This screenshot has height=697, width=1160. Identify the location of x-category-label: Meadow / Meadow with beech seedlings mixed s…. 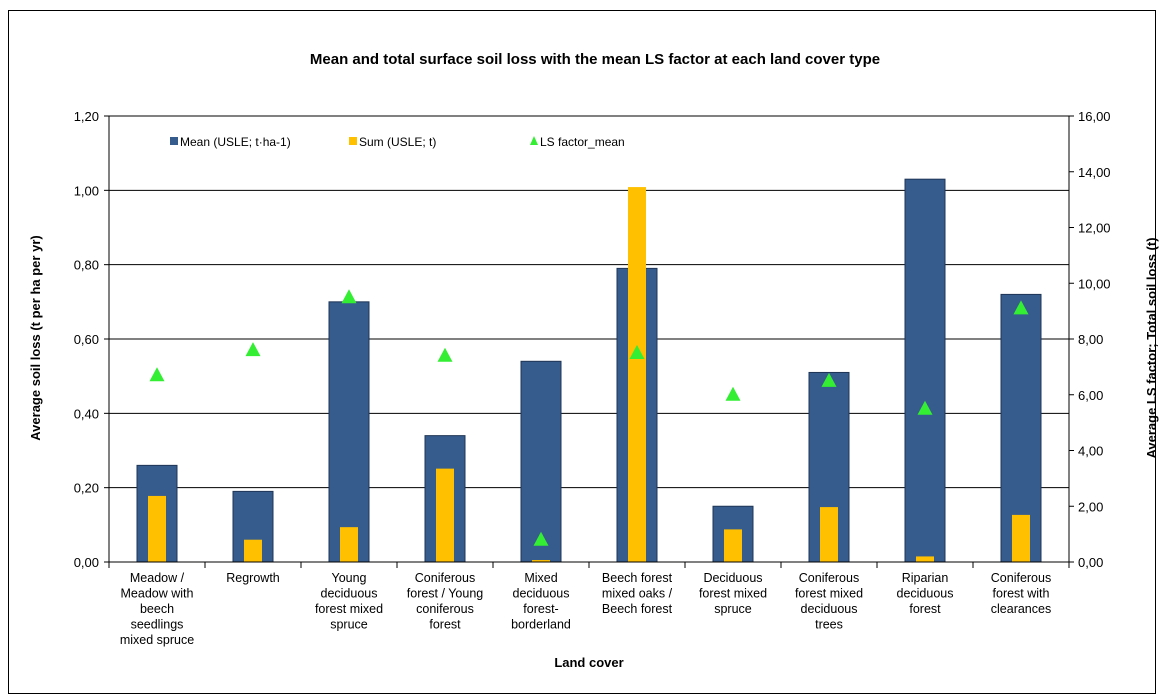
(157, 609).